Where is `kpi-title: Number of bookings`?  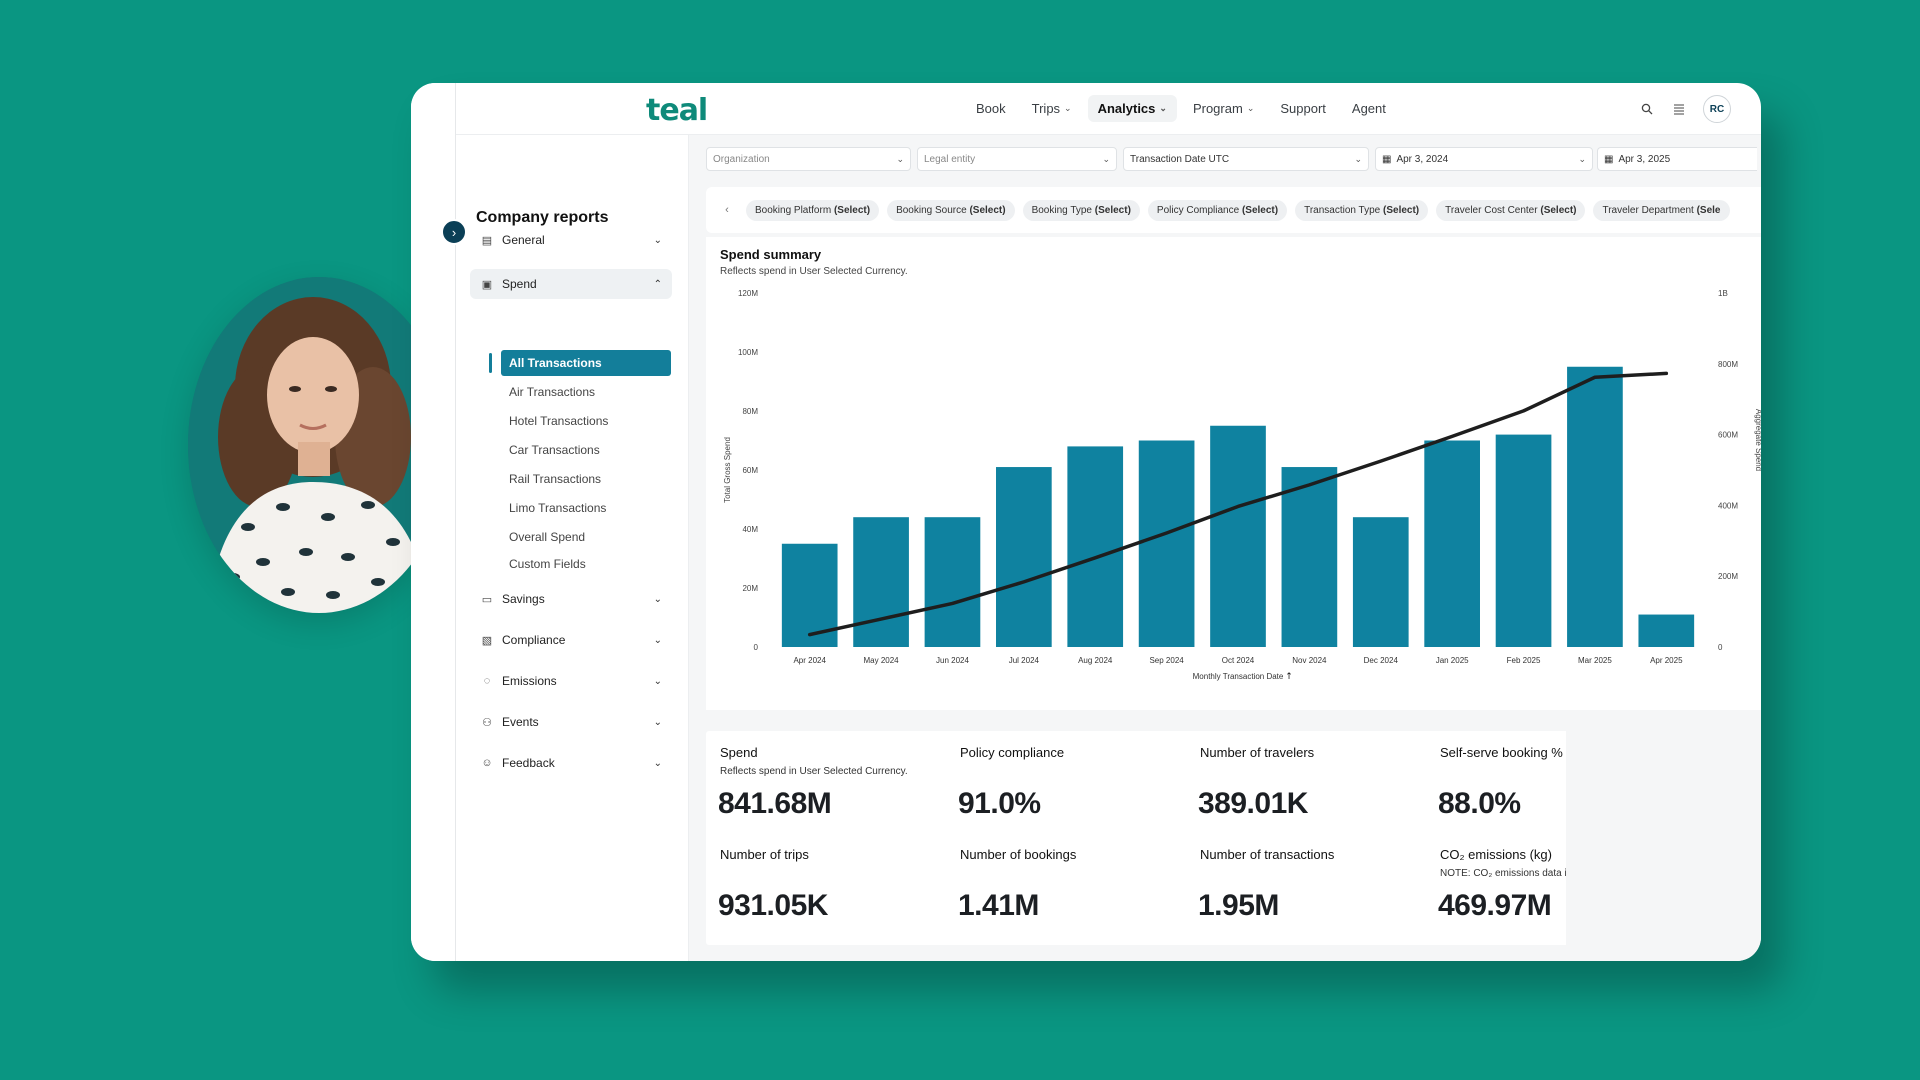
kpi-title: Number of bookings is located at coordinates (1018, 854).